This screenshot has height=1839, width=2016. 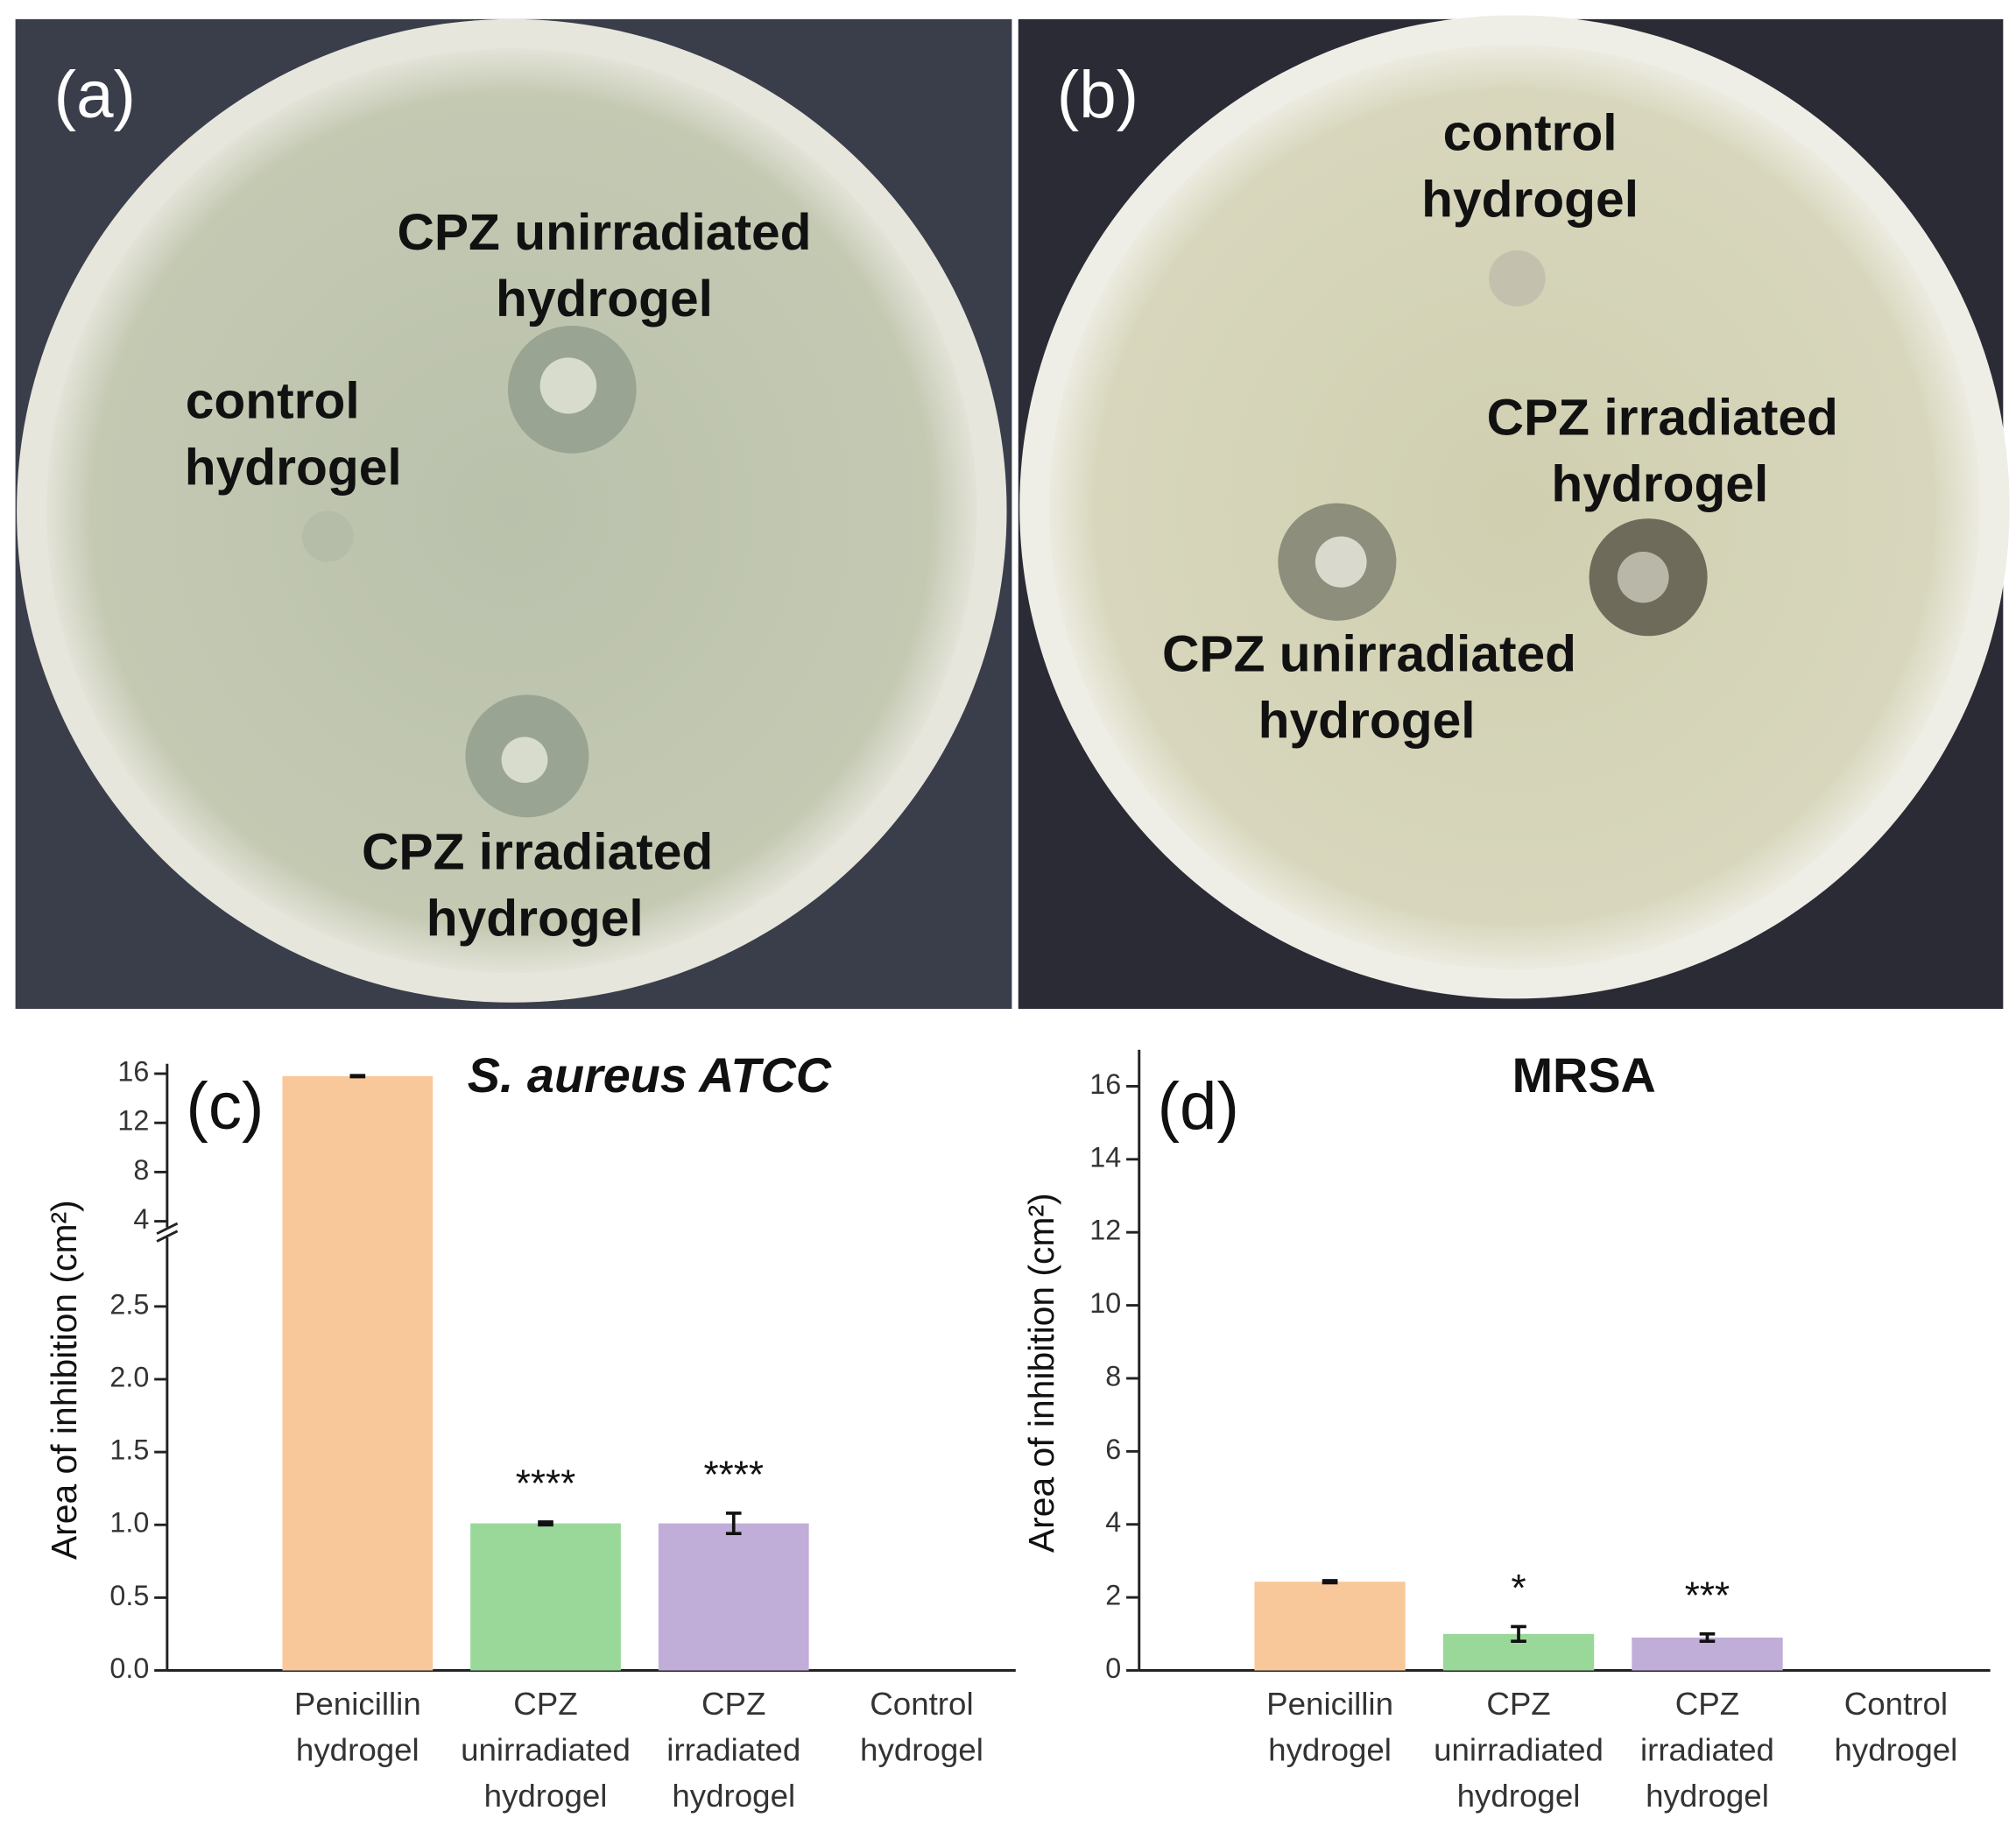 I want to click on axis-break-gap, so click(x=167, y=1232).